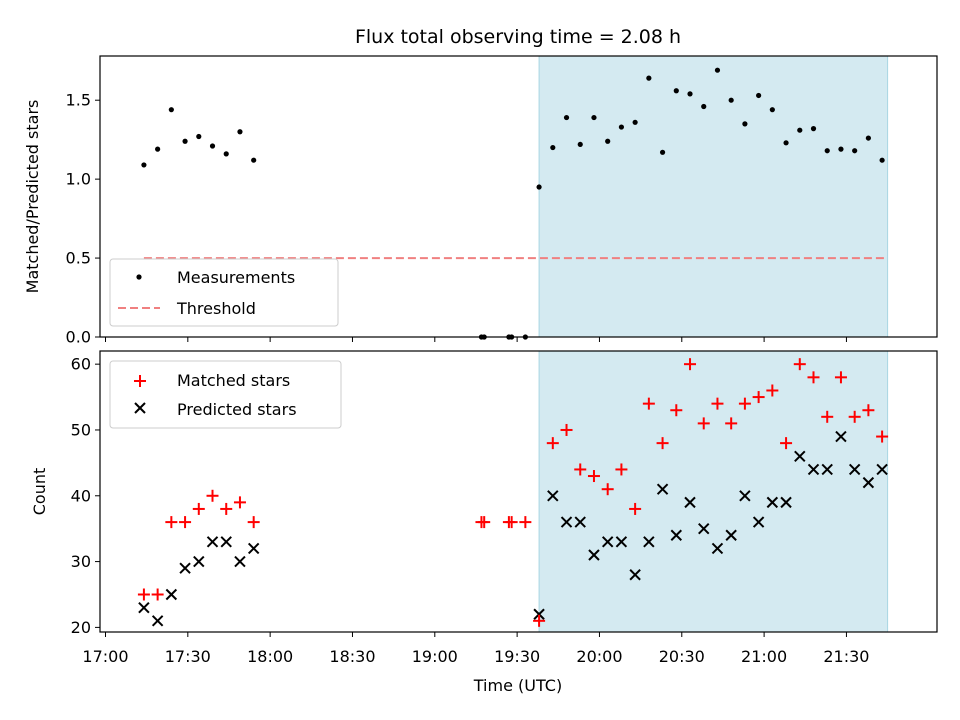 The height and width of the screenshot is (720, 960). I want to click on x-tick-label: 17:30, so click(188, 656).